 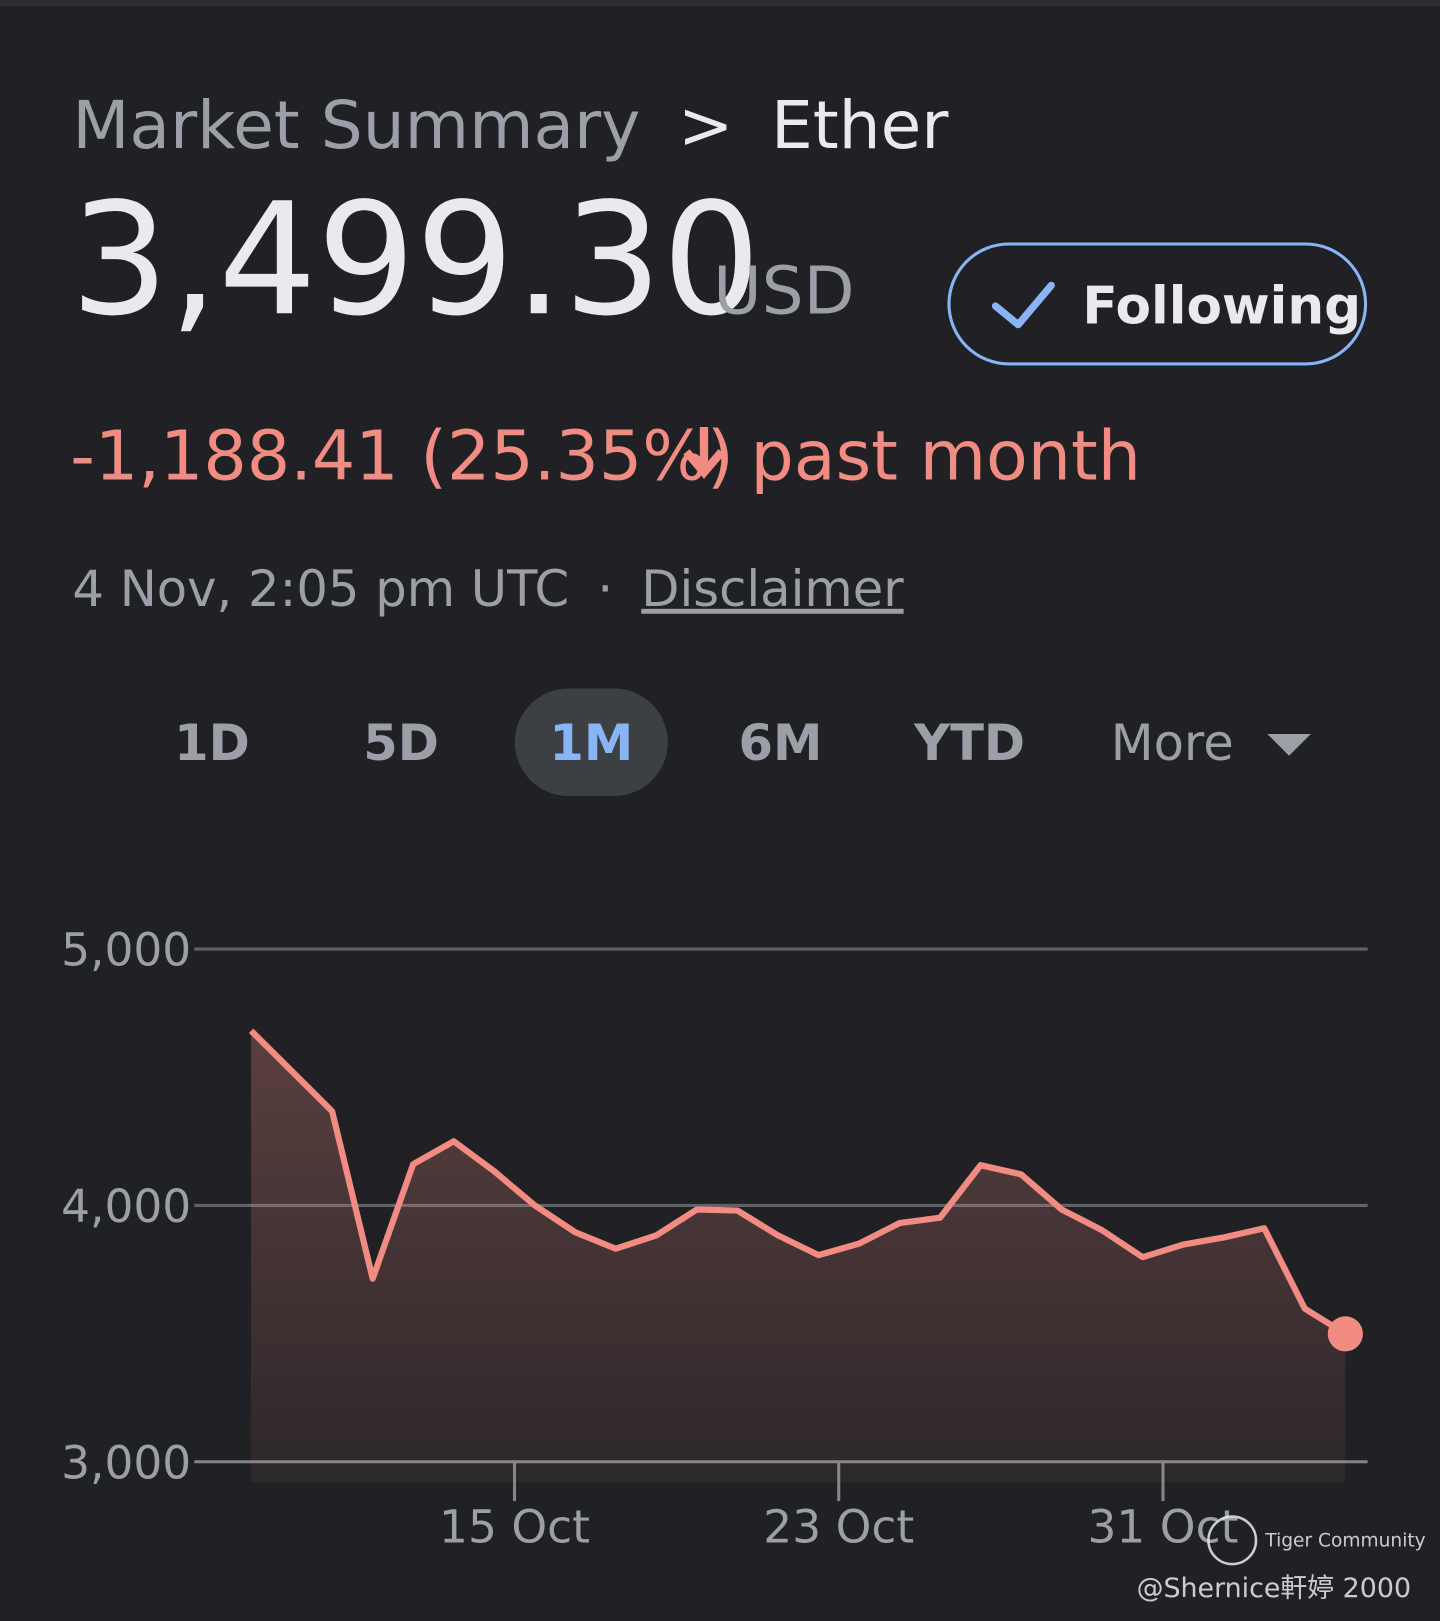 What do you see at coordinates (1163, 1526) in the screenshot?
I see `x-tick-label: 31 Oct` at bounding box center [1163, 1526].